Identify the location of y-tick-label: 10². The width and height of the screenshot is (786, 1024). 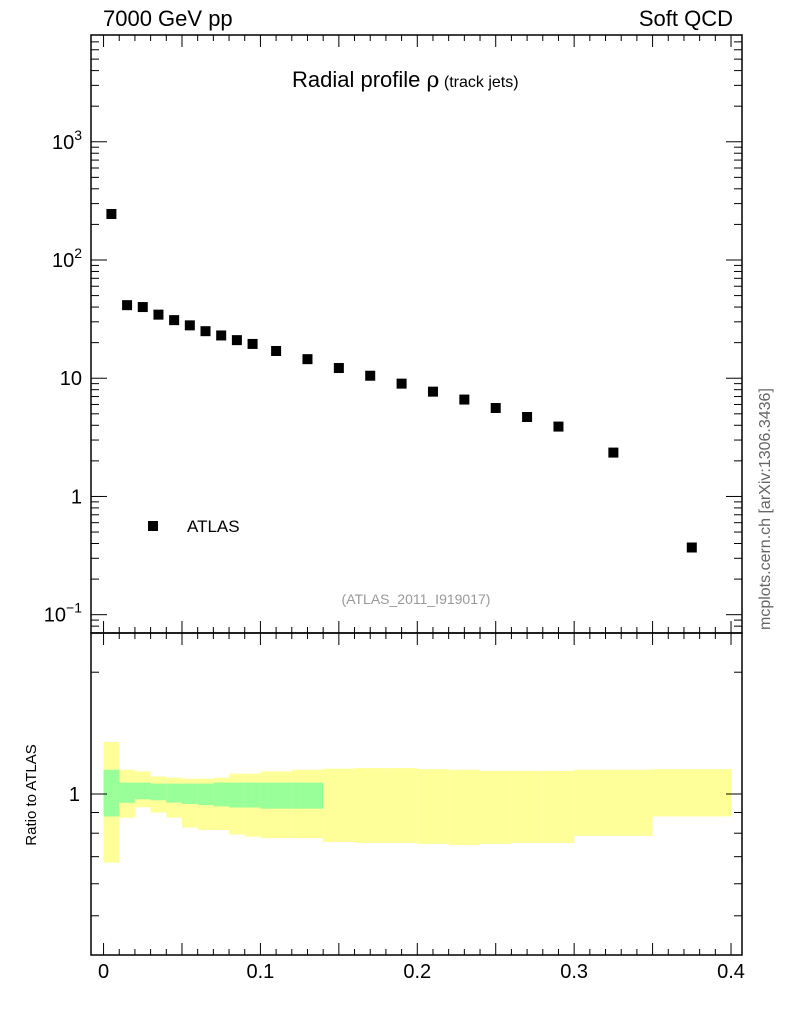
(67, 258).